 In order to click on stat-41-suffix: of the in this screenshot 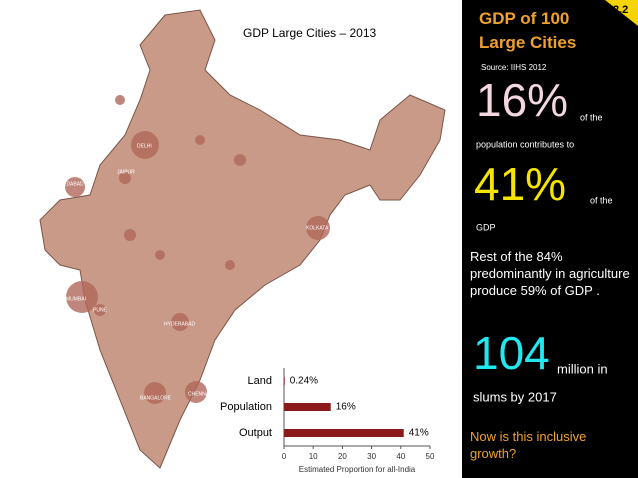, I will do `click(601, 200)`.